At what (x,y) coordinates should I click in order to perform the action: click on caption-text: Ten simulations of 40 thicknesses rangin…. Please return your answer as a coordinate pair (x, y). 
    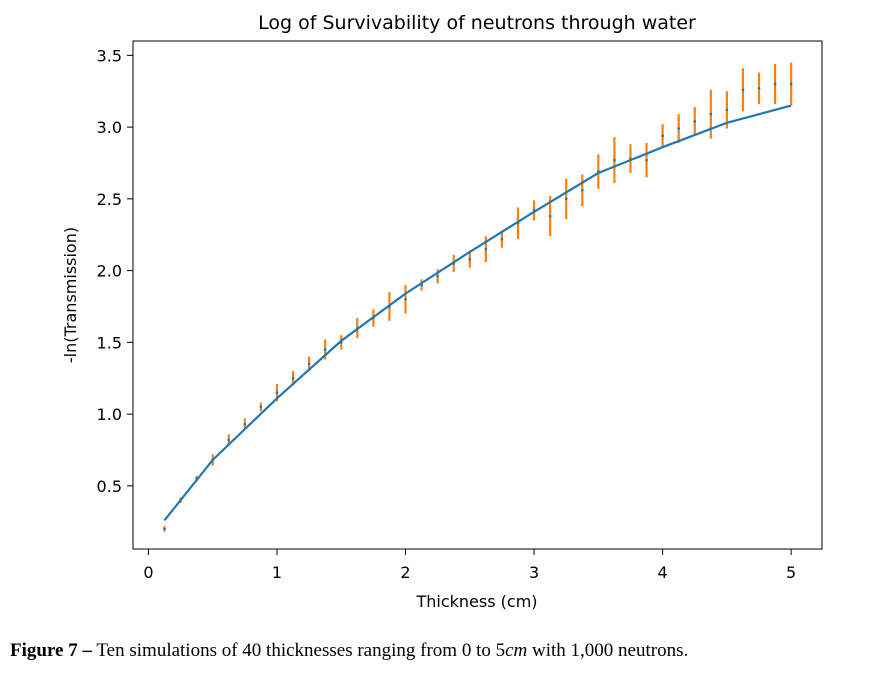
    Looking at the image, I should click on (301, 650).